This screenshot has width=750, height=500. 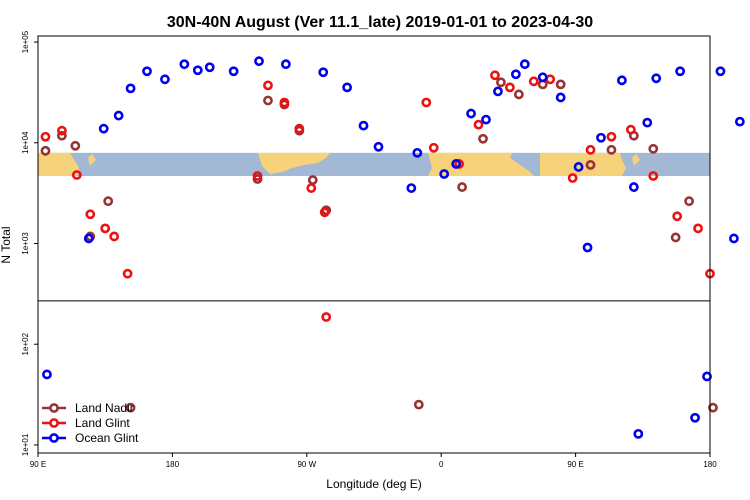 What do you see at coordinates (481, 164) in the screenshot?
I see `map-land-eurasia-africa` at bounding box center [481, 164].